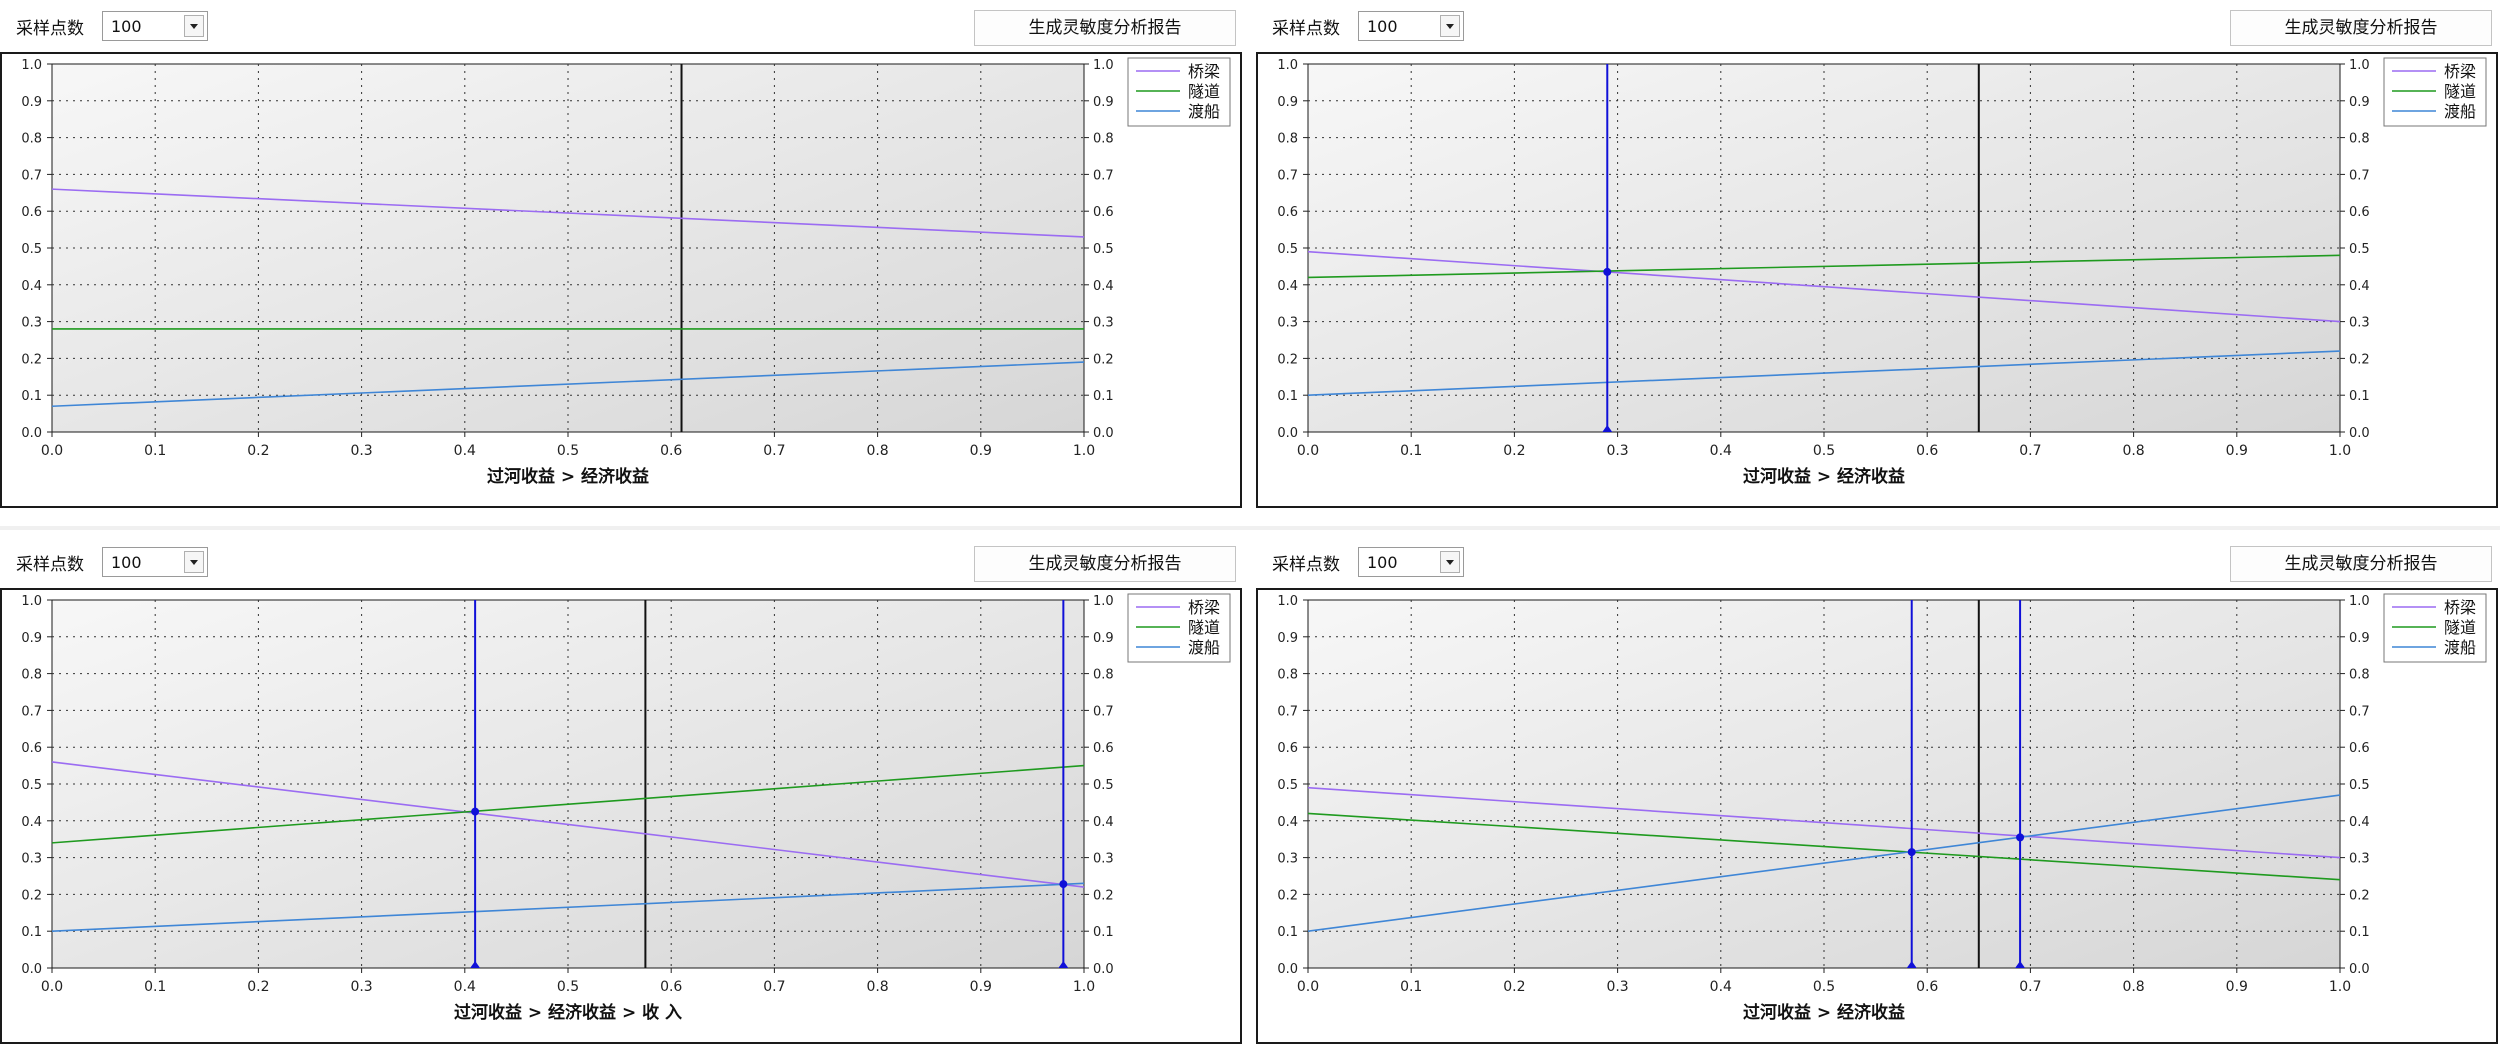  I want to click on x-tick-label: 0.1, so click(155, 987).